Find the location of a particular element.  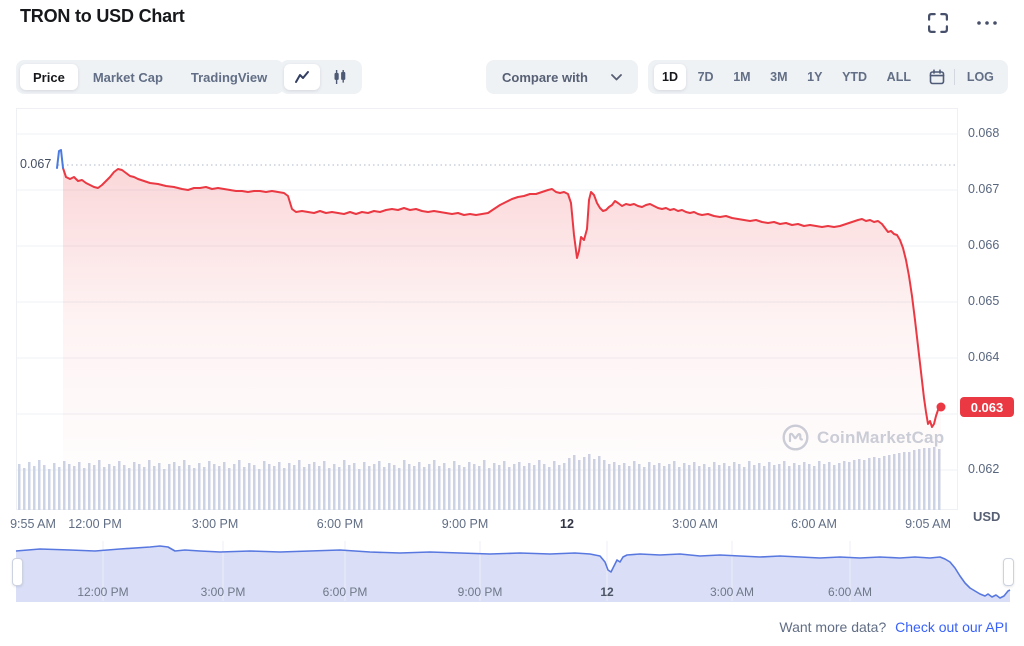

y-axis-label: 0.062 is located at coordinates (984, 469).